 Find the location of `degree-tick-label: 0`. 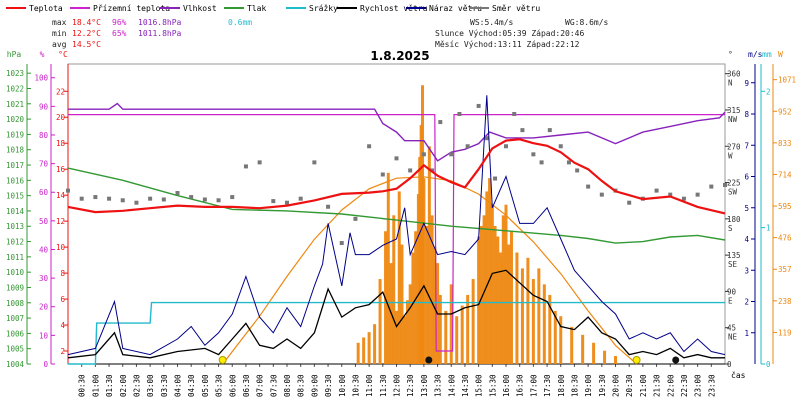

degree-tick-label: 0 is located at coordinates (729, 364).